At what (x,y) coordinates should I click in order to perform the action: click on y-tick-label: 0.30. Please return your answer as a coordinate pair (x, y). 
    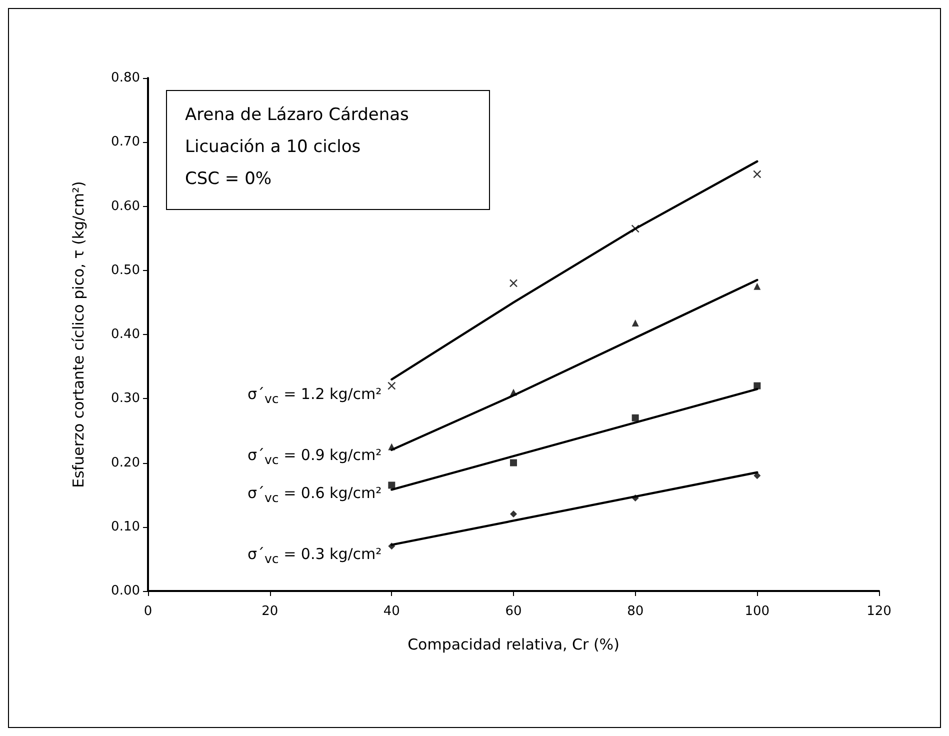
    Looking at the image, I should click on (125, 398).